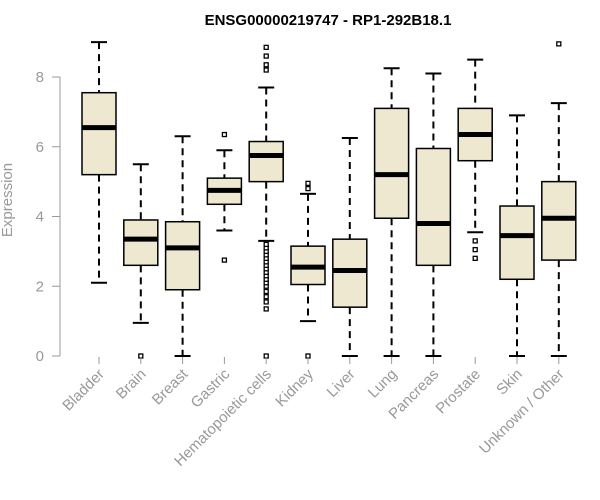 This screenshot has height=500, width=600. Describe the element at coordinates (48, 217) in the screenshot. I see `y-axis: 0 2 4 6 8` at that location.